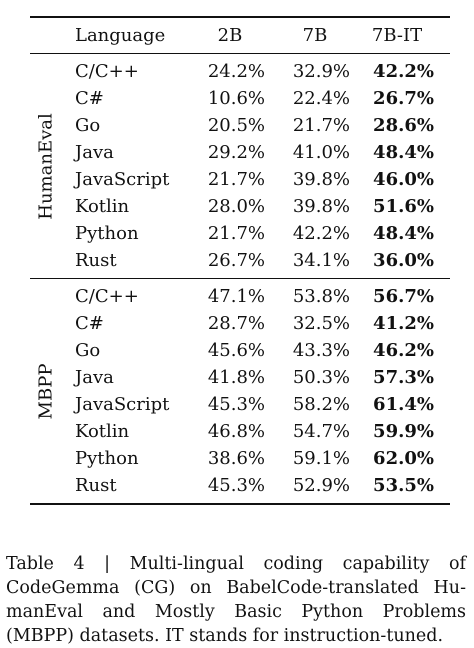 The image size is (474, 648). I want to click on score-2b-cell: 24.2%, so click(236, 71).